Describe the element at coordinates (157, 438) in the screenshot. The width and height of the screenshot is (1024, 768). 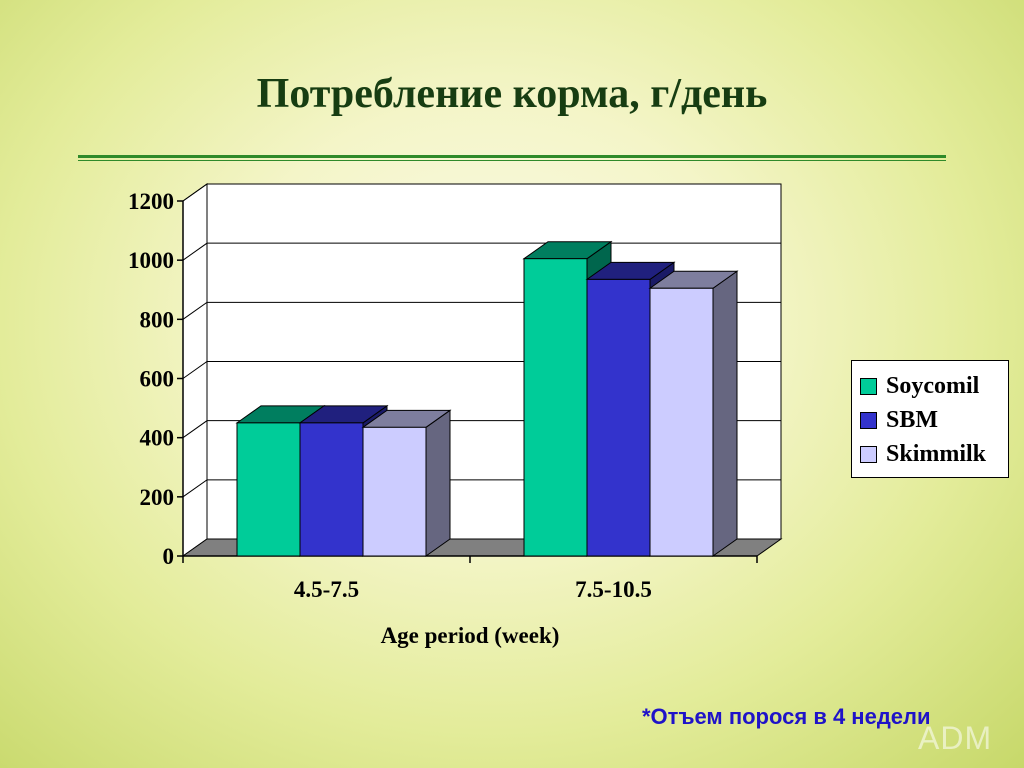
I see `y-tick-label: 400` at that location.